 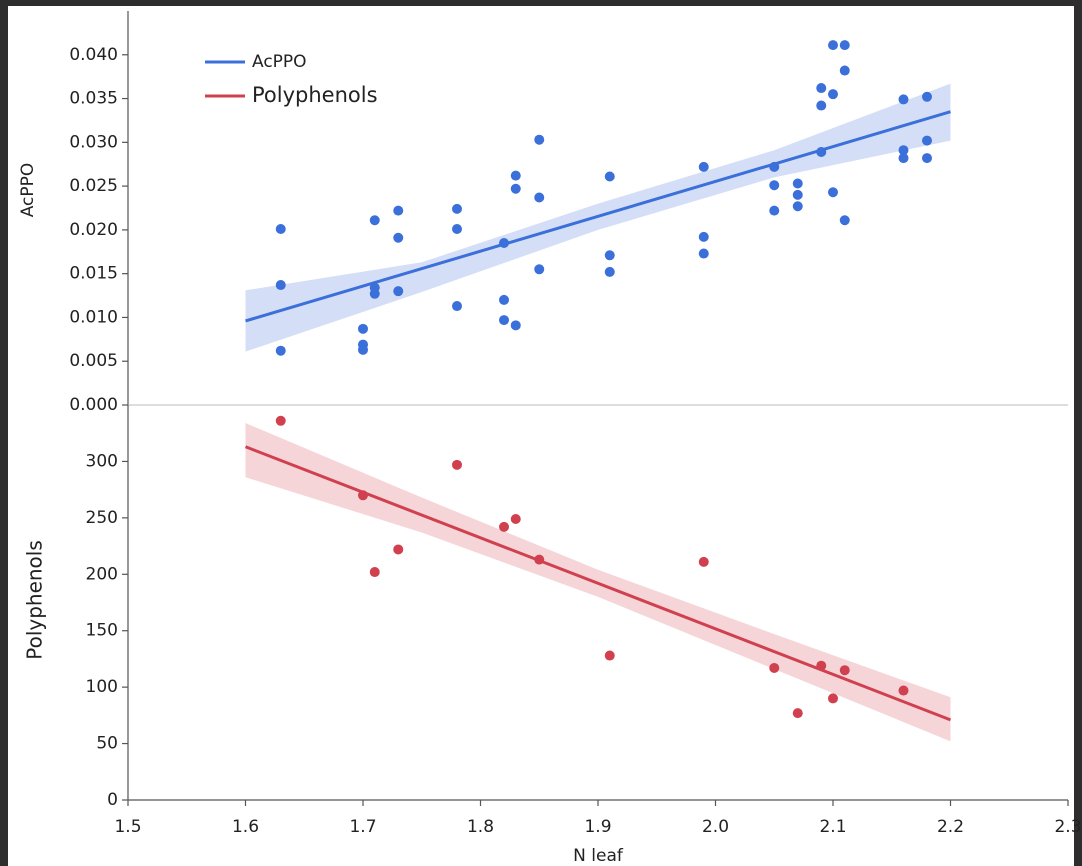 What do you see at coordinates (35, 600) in the screenshot?
I see `y-axis-label: Polyphenols` at bounding box center [35, 600].